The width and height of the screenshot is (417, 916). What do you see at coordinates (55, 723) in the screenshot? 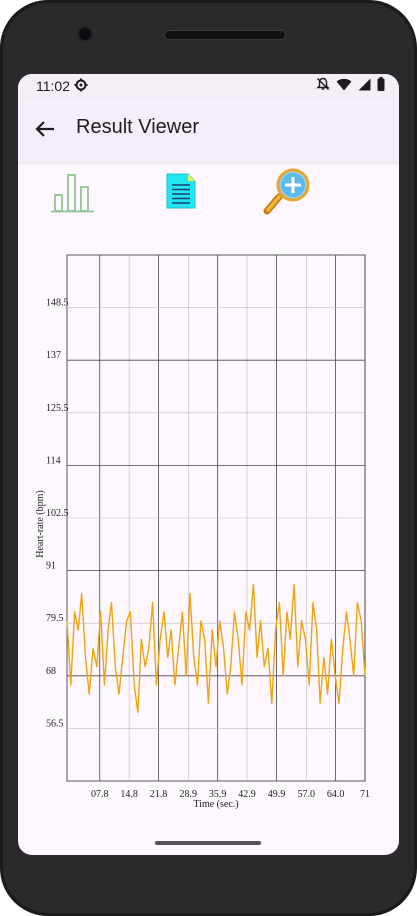
I see `y-tick-label: 56.5` at bounding box center [55, 723].